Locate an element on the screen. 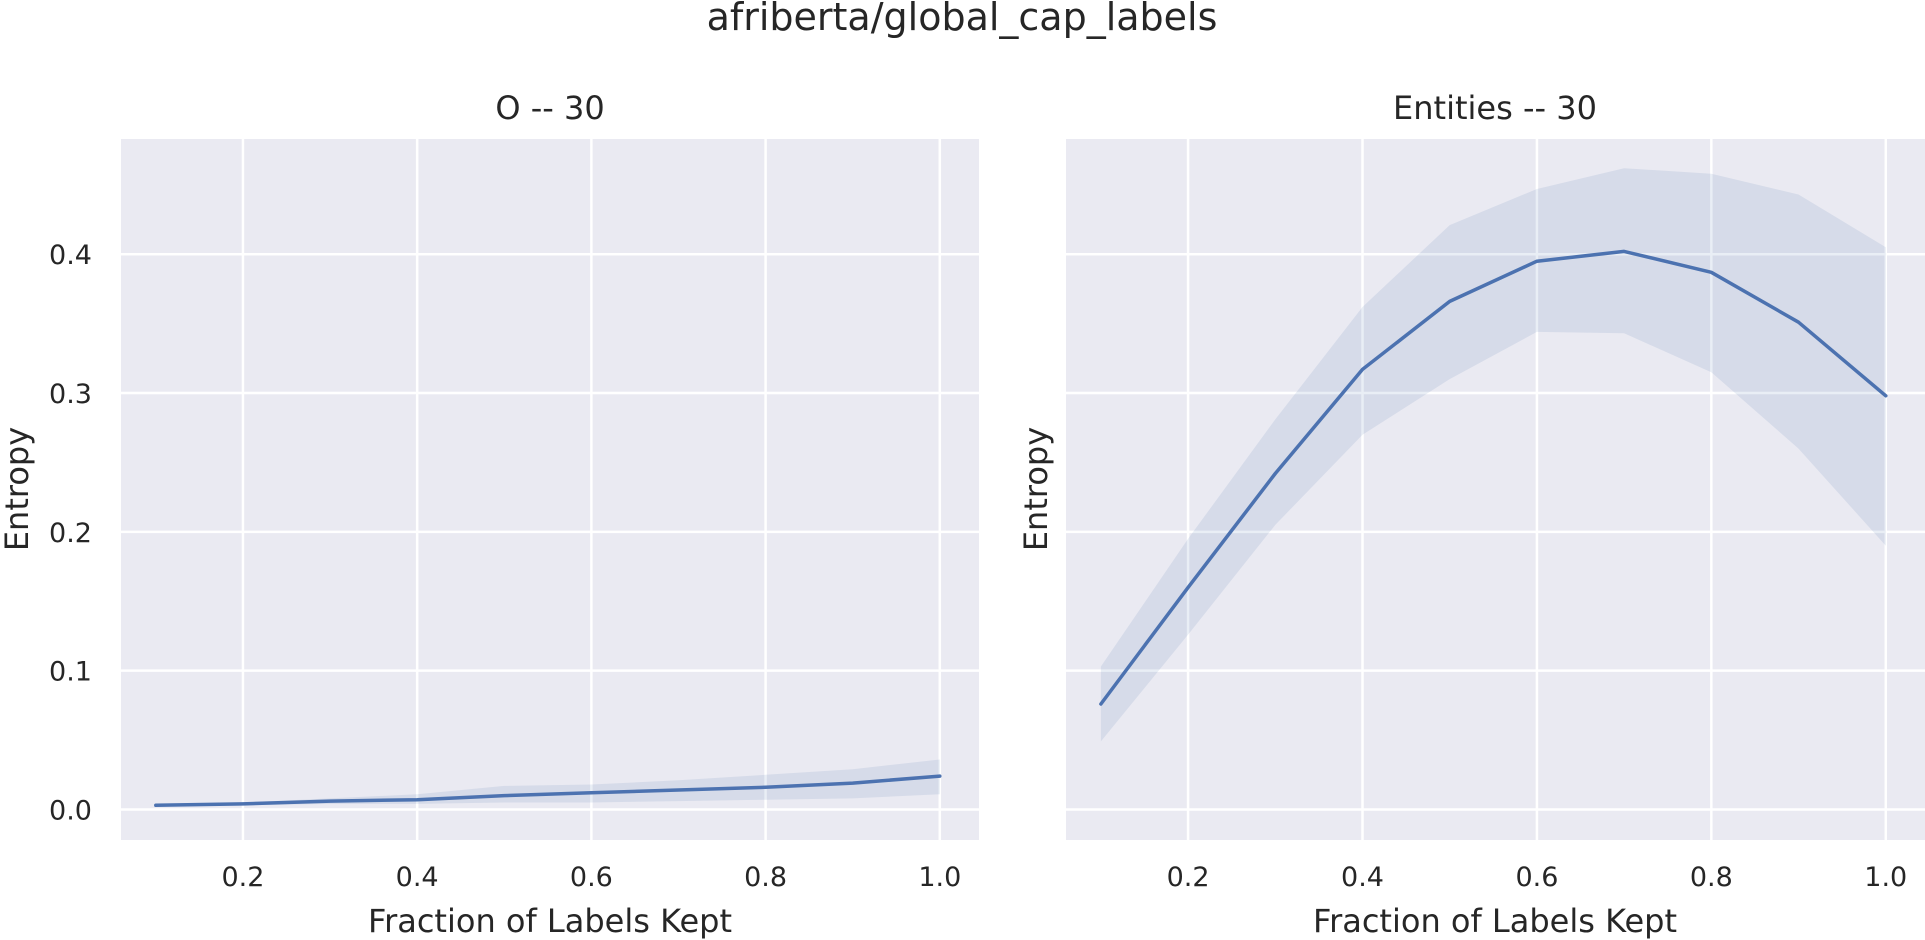 The height and width of the screenshot is (940, 1925). panel-title: Entities -- 30 is located at coordinates (1495, 108).